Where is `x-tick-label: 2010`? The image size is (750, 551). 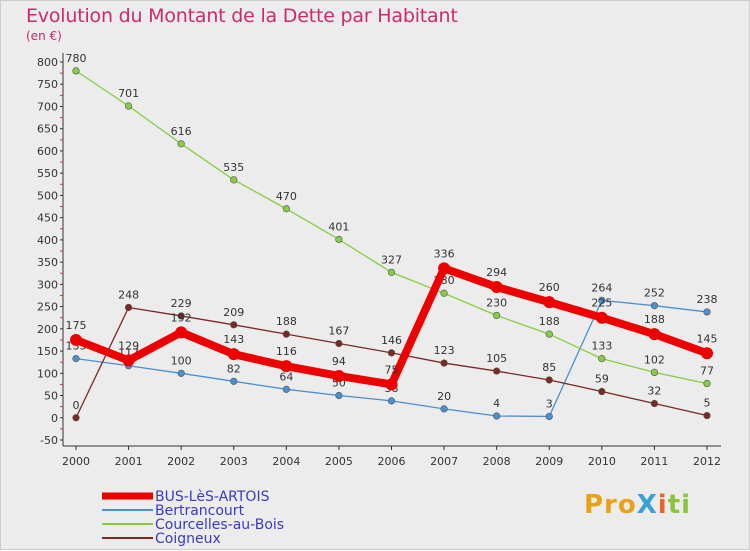
x-tick-label: 2010 is located at coordinates (602, 461).